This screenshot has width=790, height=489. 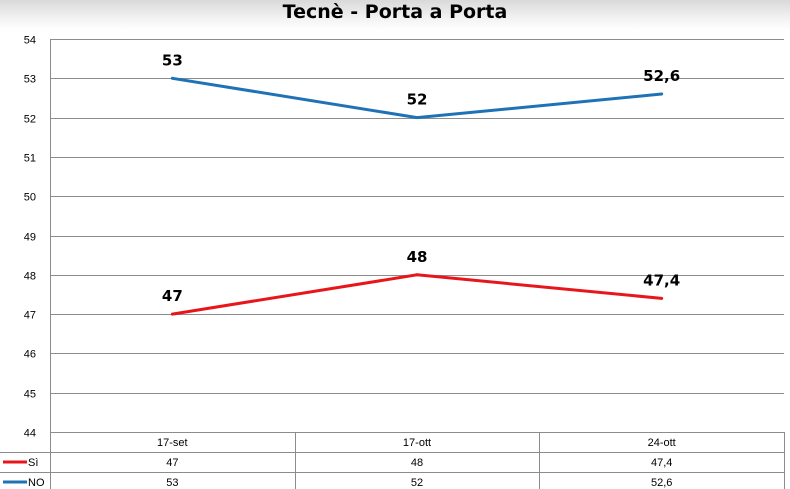 What do you see at coordinates (417, 443) in the screenshot?
I see `x-tick-label: 17-ott` at bounding box center [417, 443].